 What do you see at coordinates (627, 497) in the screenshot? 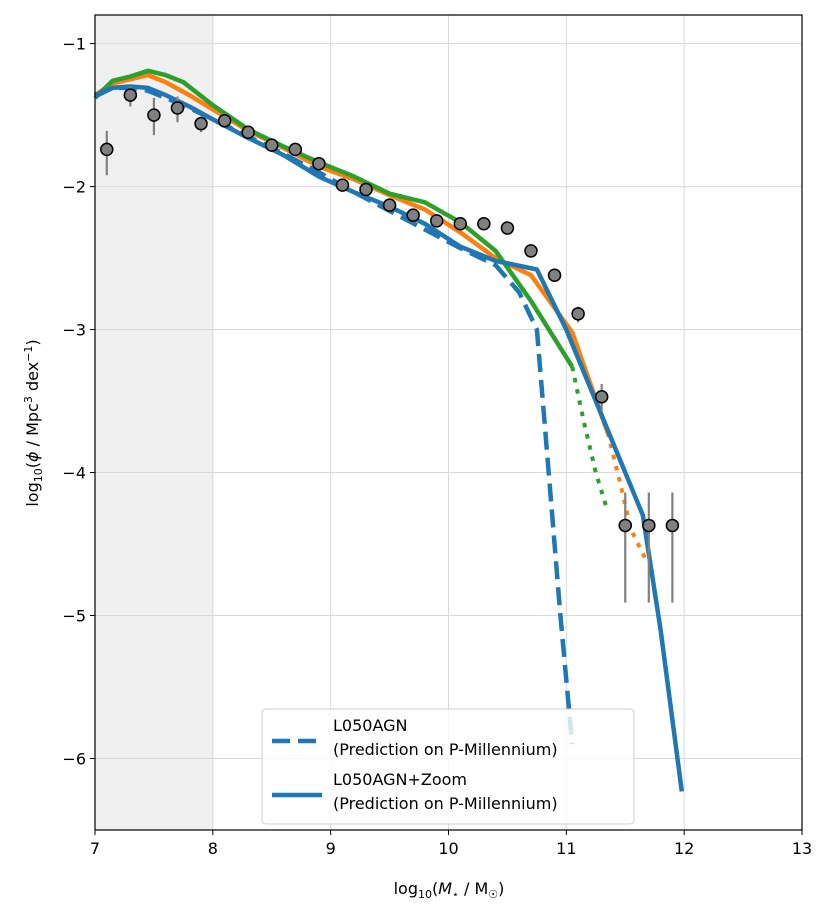
I see `series-orange-extension` at bounding box center [627, 497].